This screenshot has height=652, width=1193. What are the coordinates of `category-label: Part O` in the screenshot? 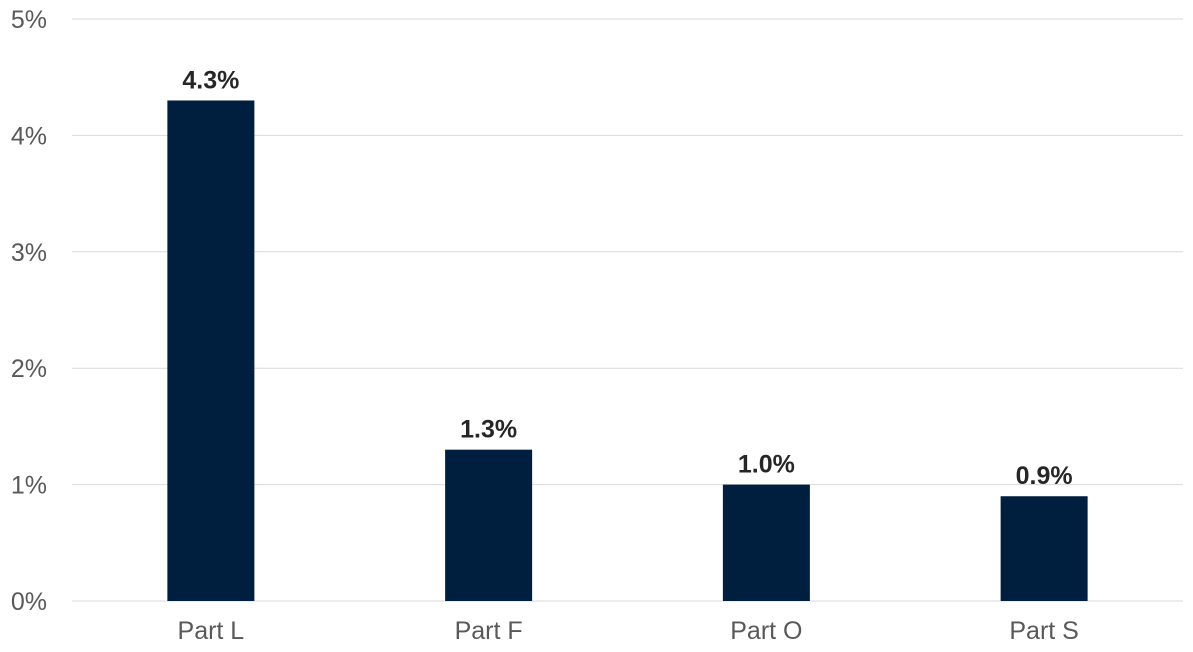 It's located at (766, 631).